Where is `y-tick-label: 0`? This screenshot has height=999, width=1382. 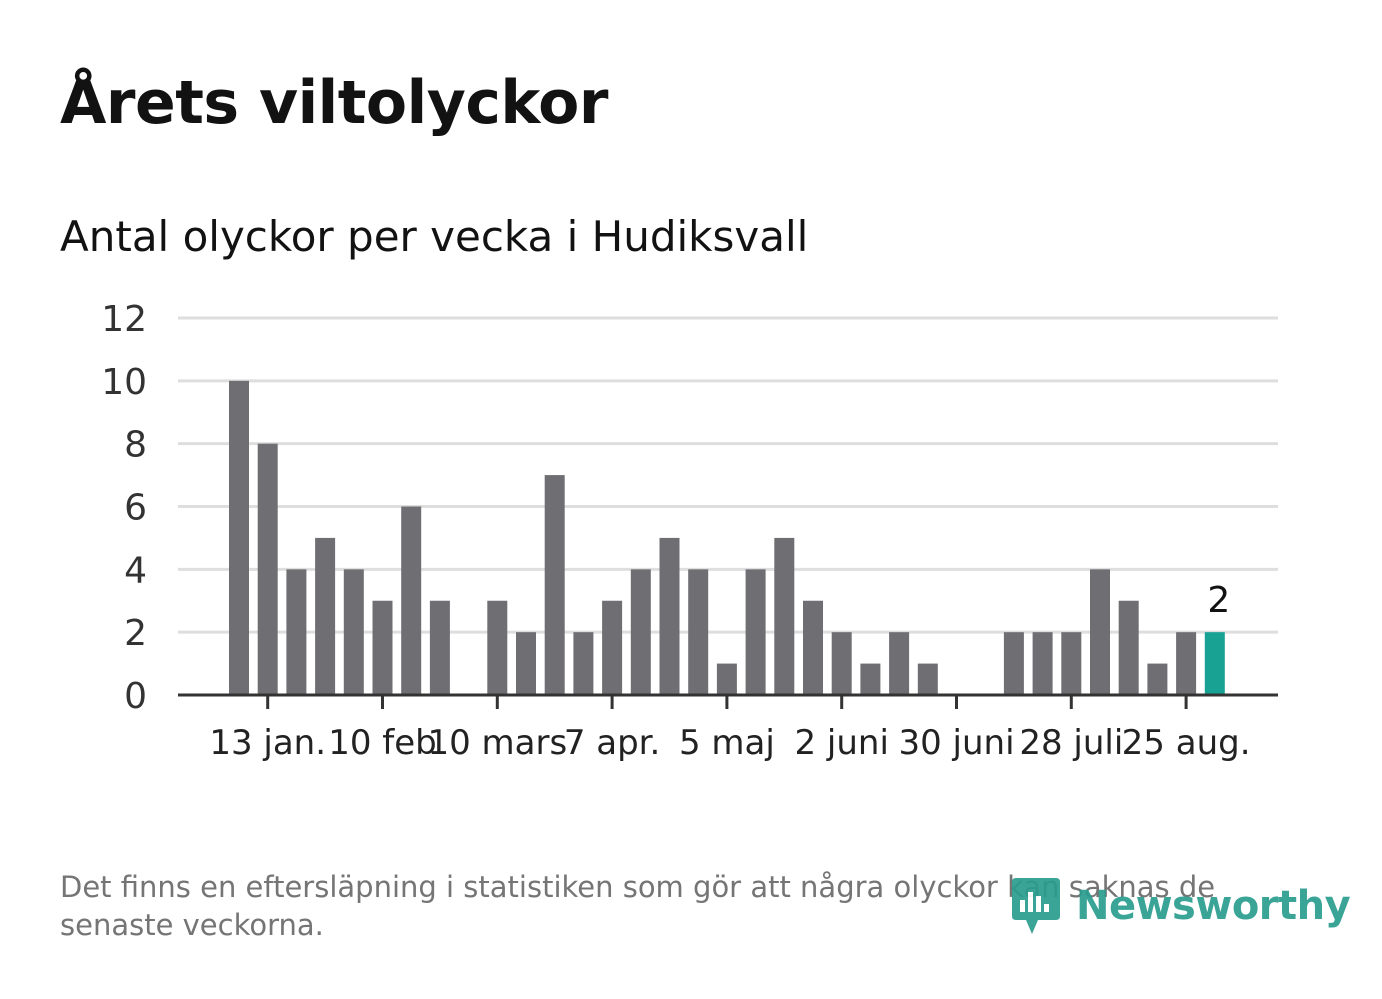
y-tick-label: 0 is located at coordinates (135, 696).